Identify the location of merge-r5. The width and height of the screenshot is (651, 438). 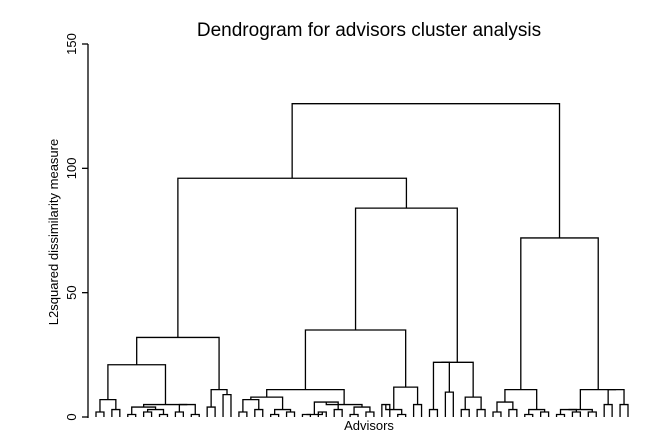
(545, 414).